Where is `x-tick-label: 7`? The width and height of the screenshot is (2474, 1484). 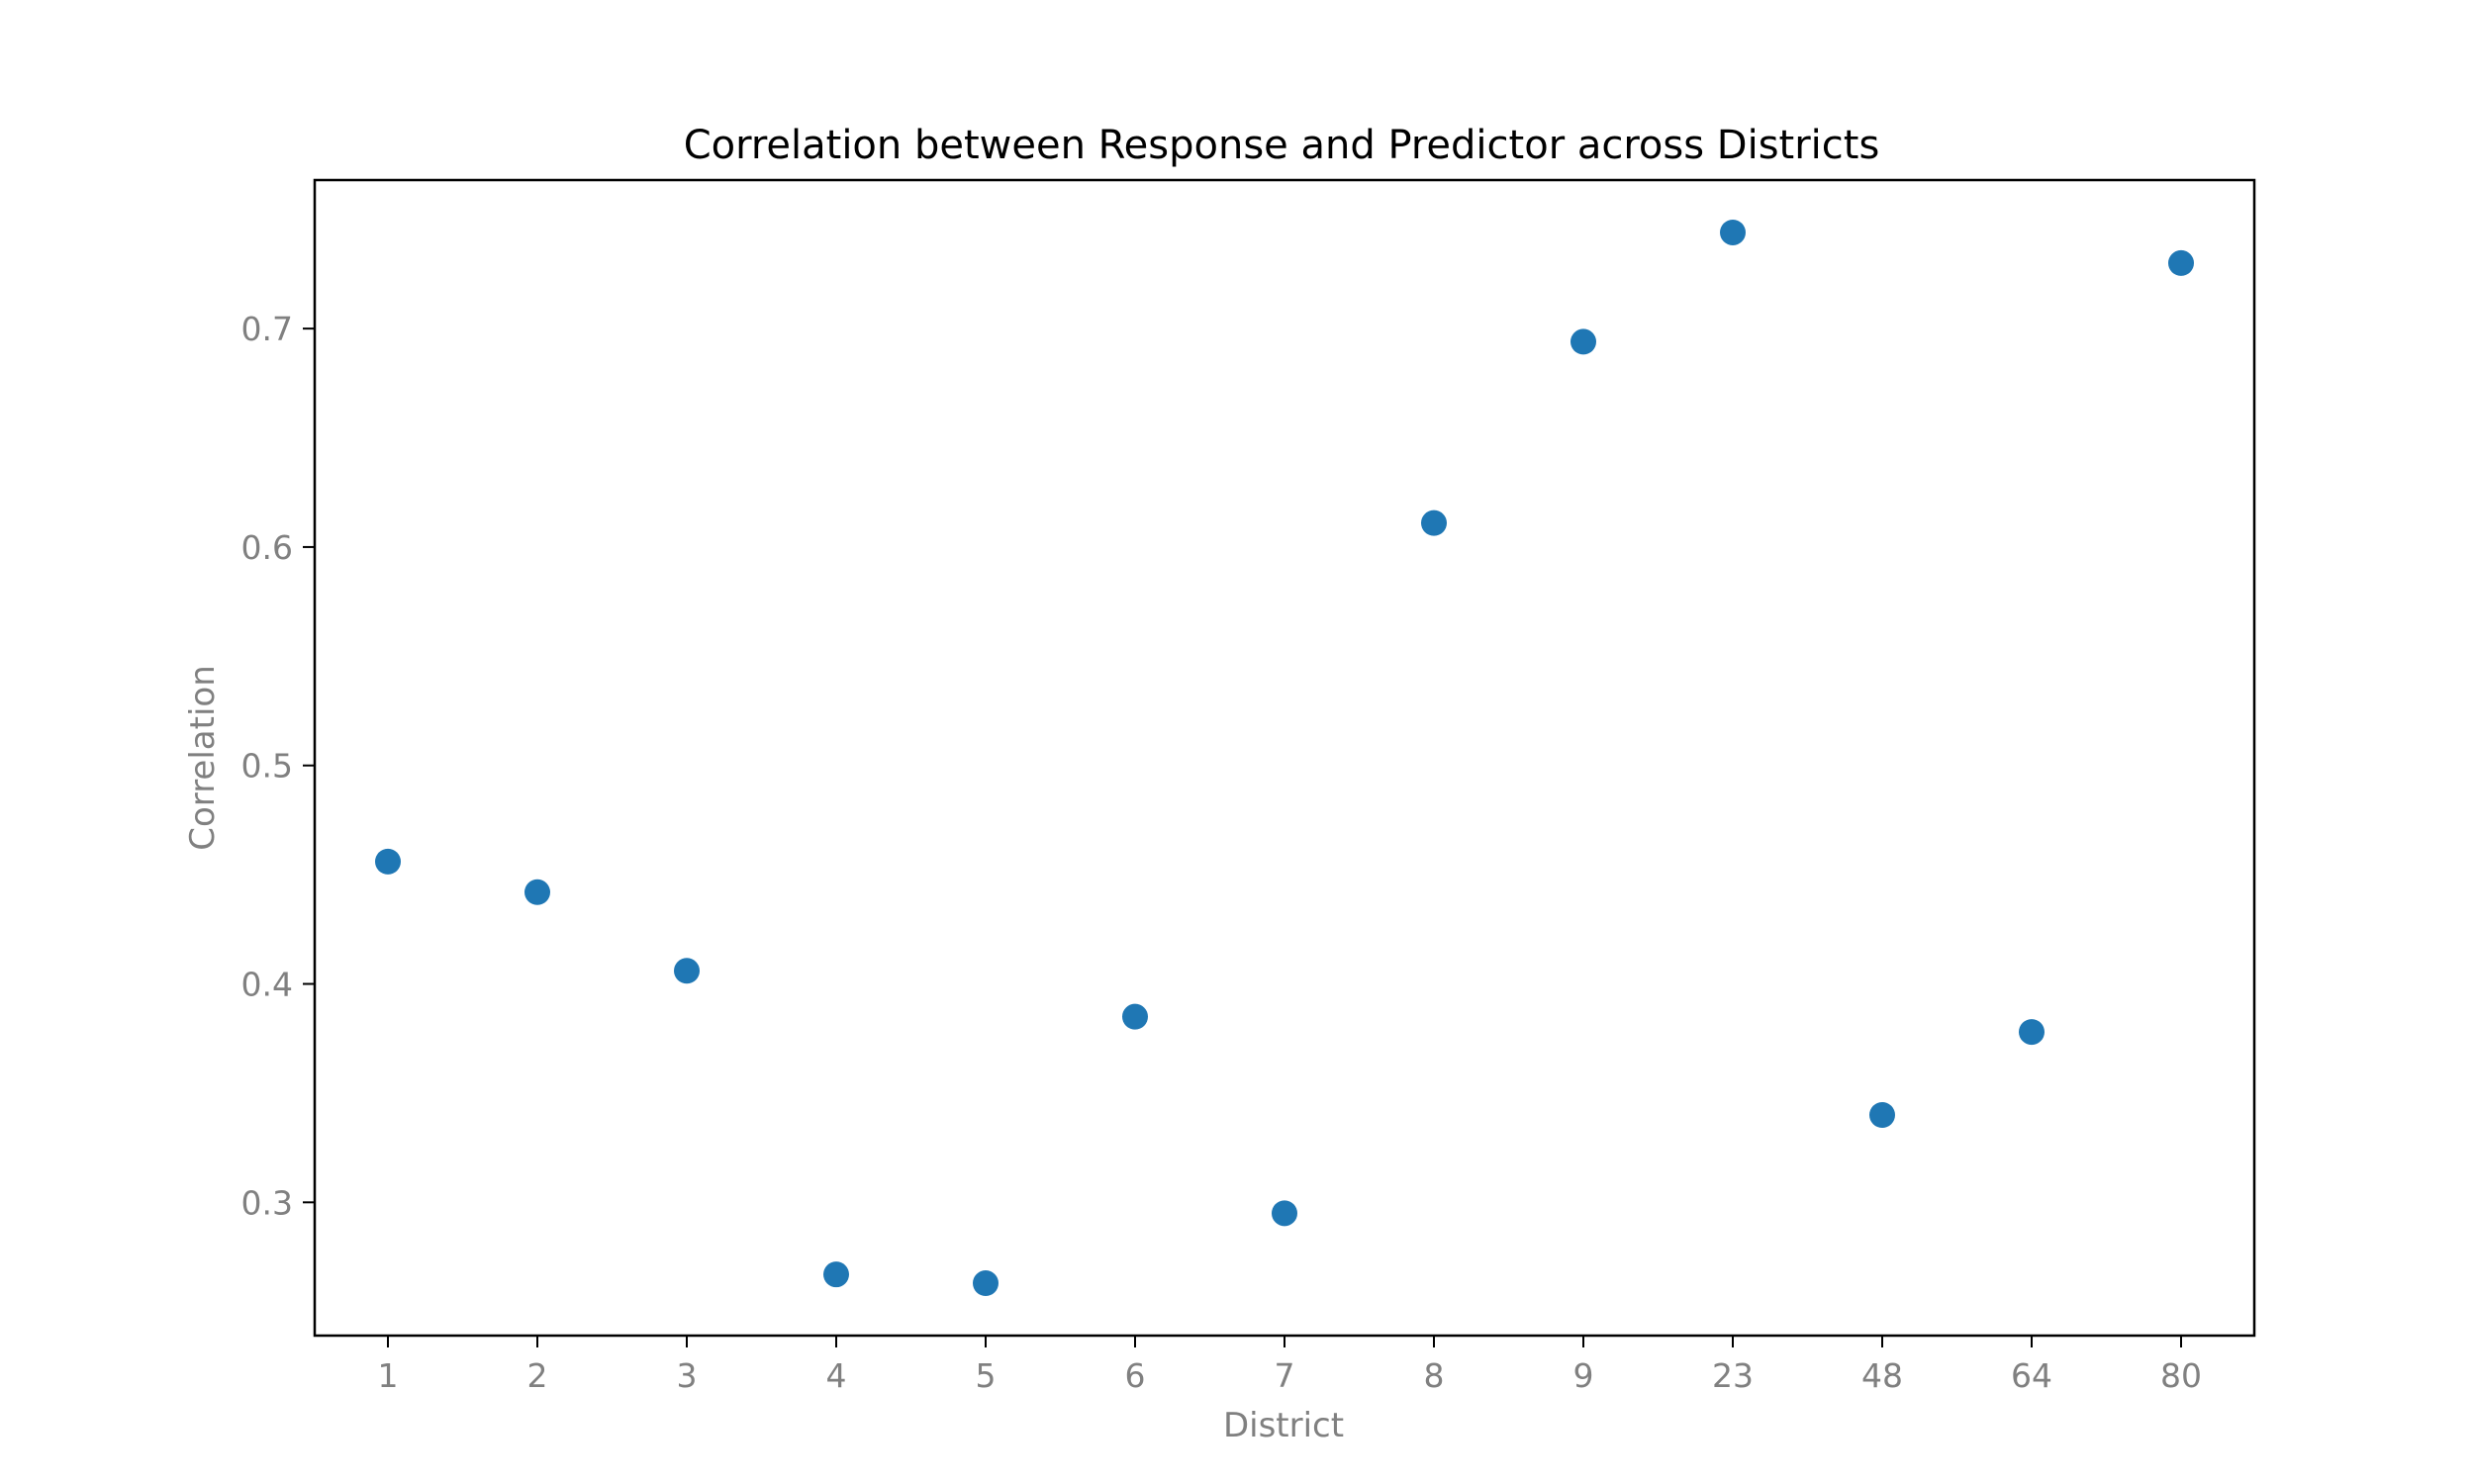 x-tick-label: 7 is located at coordinates (1285, 1375).